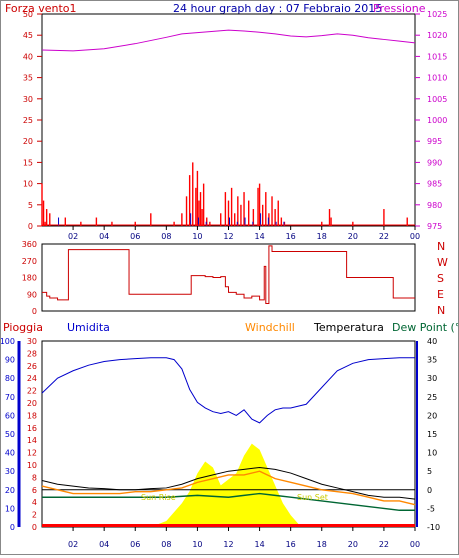  Describe the element at coordinates (270, 327) in the screenshot. I see `windchill-legend: Windchill` at that location.